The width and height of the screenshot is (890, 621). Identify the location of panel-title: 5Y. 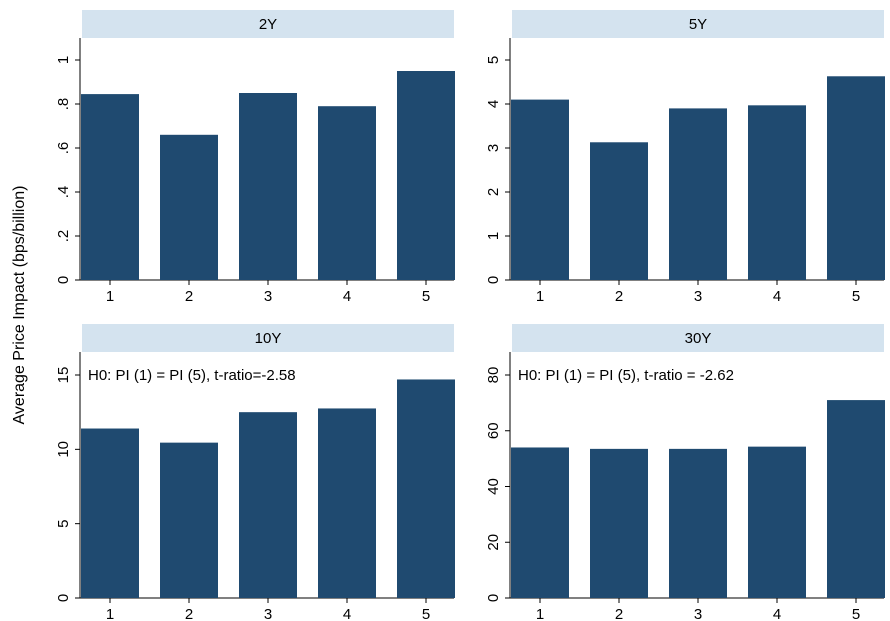
(698, 24).